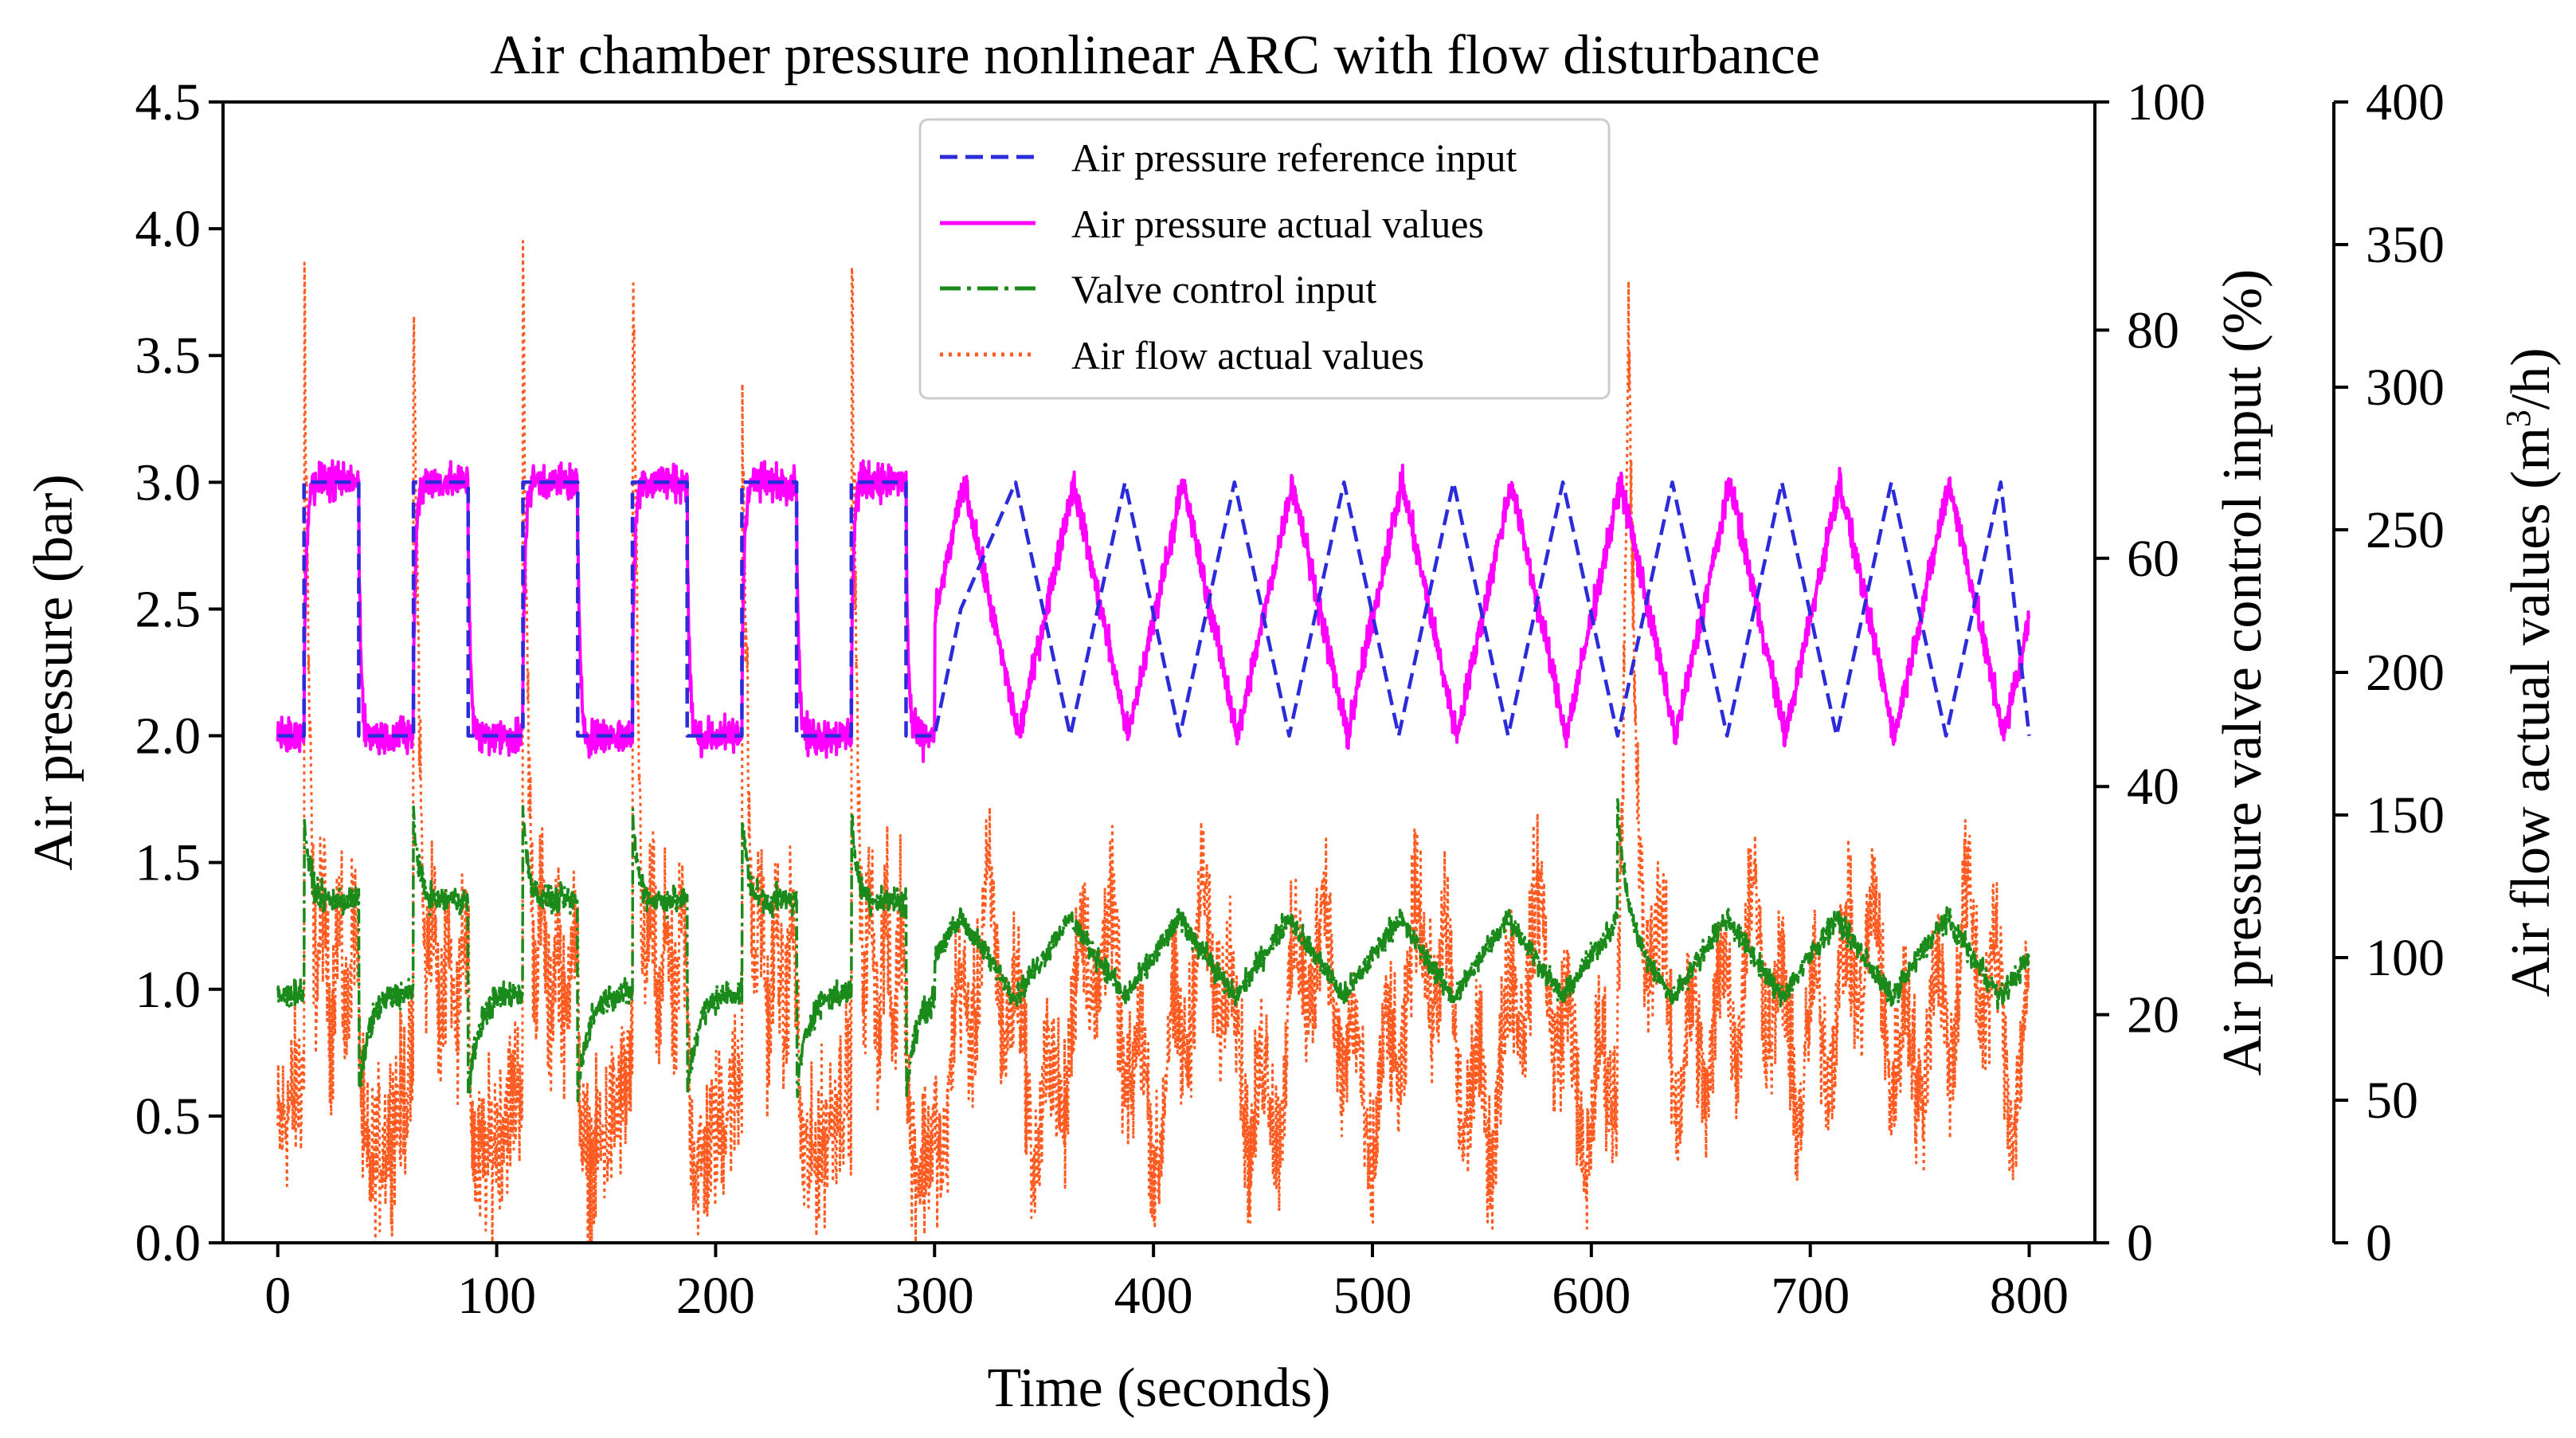 The width and height of the screenshot is (2576, 1438). What do you see at coordinates (2405, 245) in the screenshot?
I see `y-right2-tick-label: 350` at bounding box center [2405, 245].